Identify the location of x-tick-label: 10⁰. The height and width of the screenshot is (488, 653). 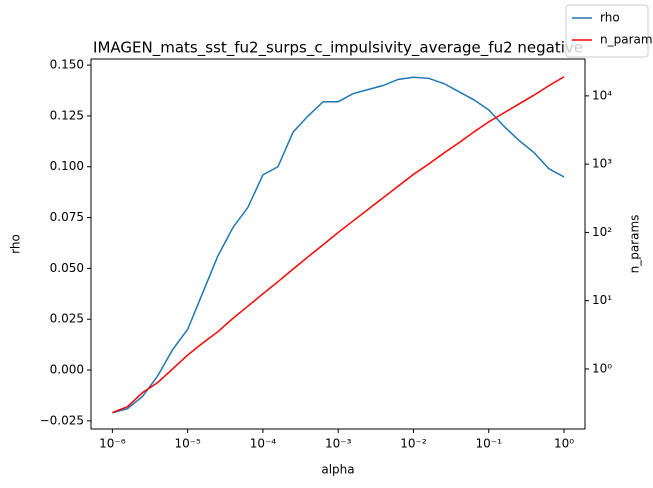
(564, 444).